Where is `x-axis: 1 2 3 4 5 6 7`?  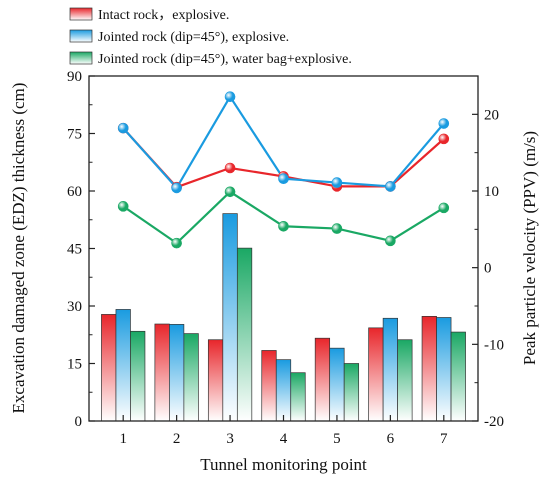
x-axis: 1 2 3 4 5 6 7 is located at coordinates (283, 431).